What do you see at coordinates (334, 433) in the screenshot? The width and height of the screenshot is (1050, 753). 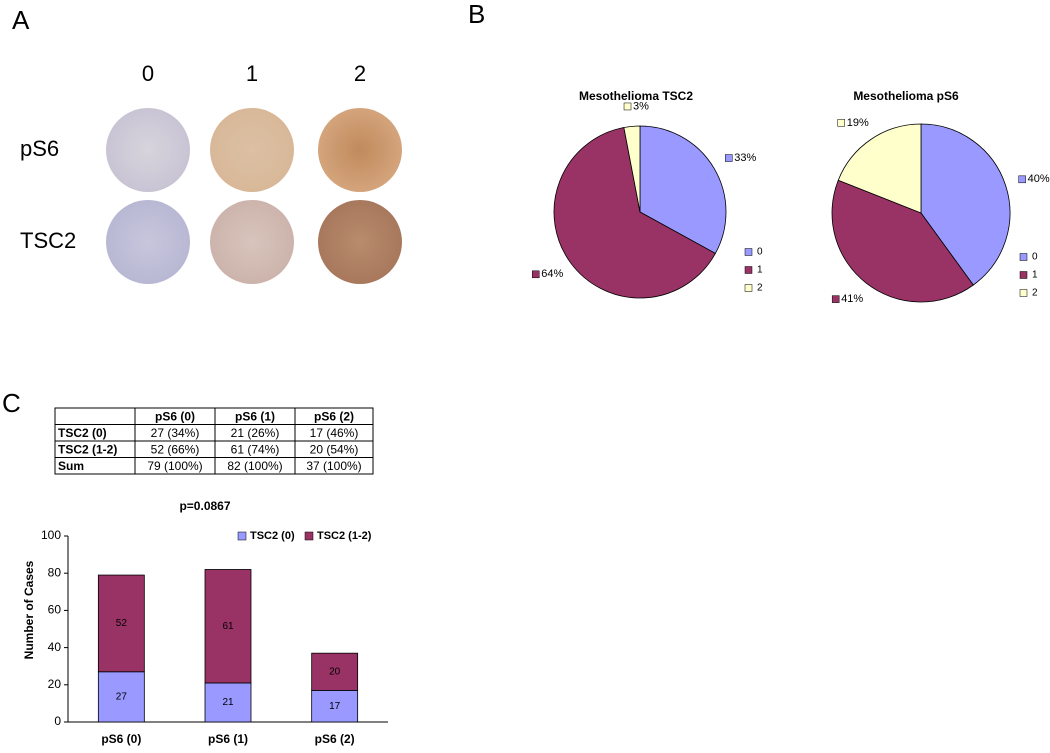 I see `table-value: 17 (46%)` at bounding box center [334, 433].